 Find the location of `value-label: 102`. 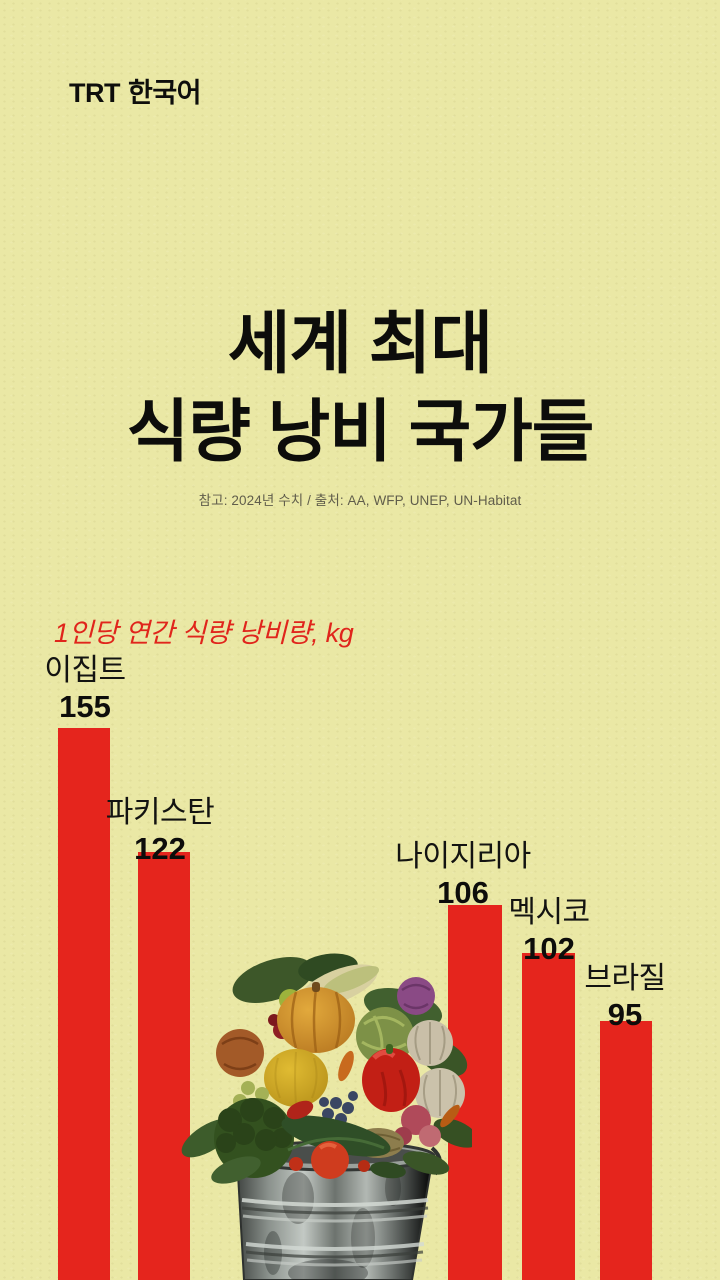

value-label: 102 is located at coordinates (549, 948).